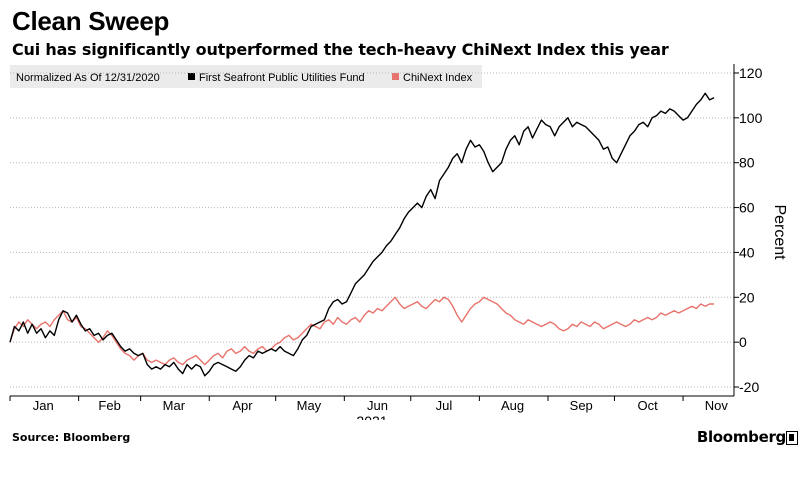 This screenshot has height=480, width=808. Describe the element at coordinates (512, 405) in the screenshot. I see `x-tick-label: Aug` at that location.